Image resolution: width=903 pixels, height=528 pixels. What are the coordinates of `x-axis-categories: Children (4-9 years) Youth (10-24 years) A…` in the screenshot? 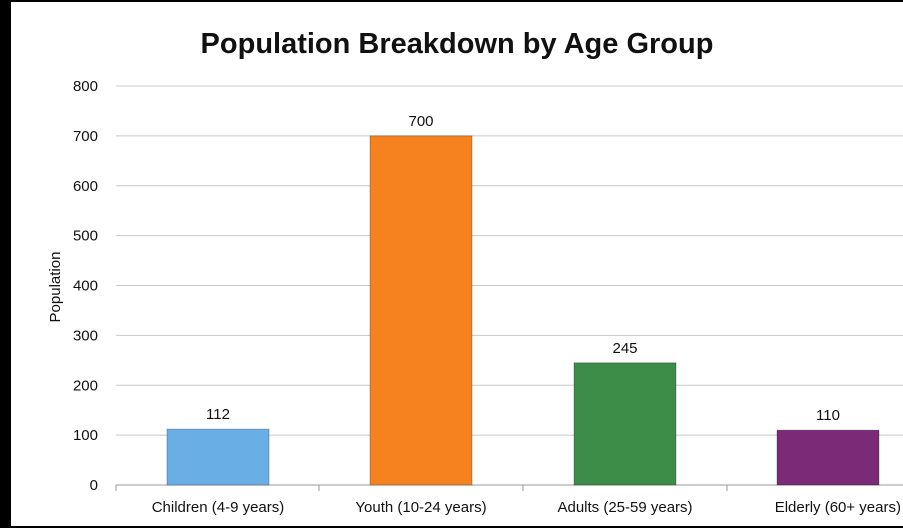 It's located at (508, 500).